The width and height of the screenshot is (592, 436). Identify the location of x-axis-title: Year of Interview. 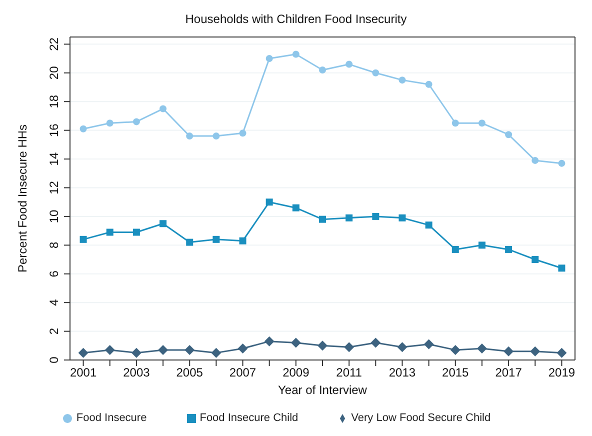
(323, 390).